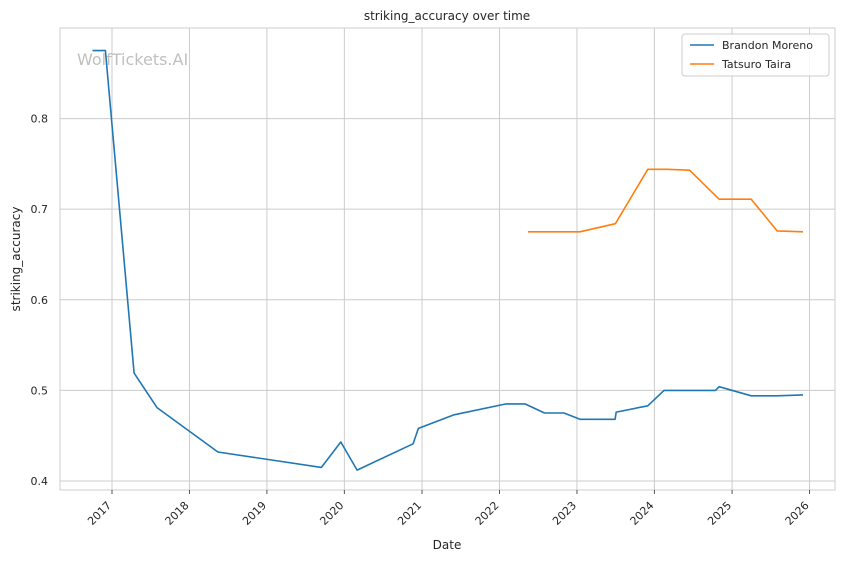  Describe the element at coordinates (40, 119) in the screenshot. I see `y-tick-label: 0.8` at that location.